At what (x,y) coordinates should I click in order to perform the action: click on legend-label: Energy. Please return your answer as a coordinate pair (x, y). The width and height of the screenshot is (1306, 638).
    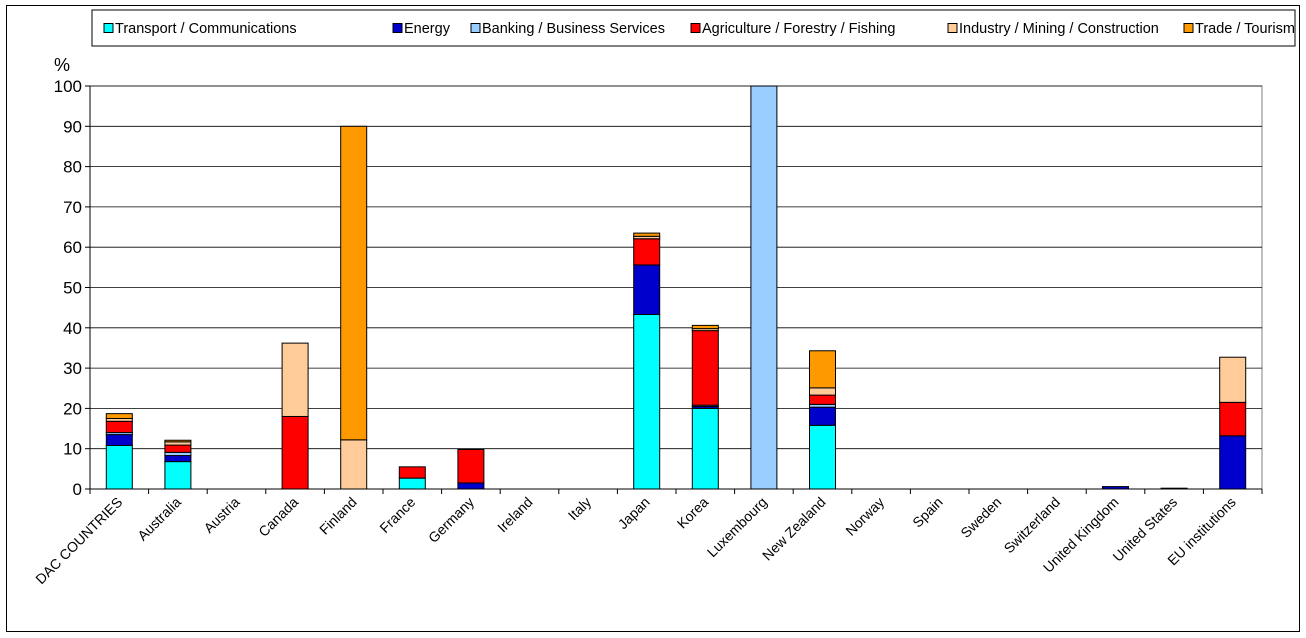
    Looking at the image, I should click on (427, 29).